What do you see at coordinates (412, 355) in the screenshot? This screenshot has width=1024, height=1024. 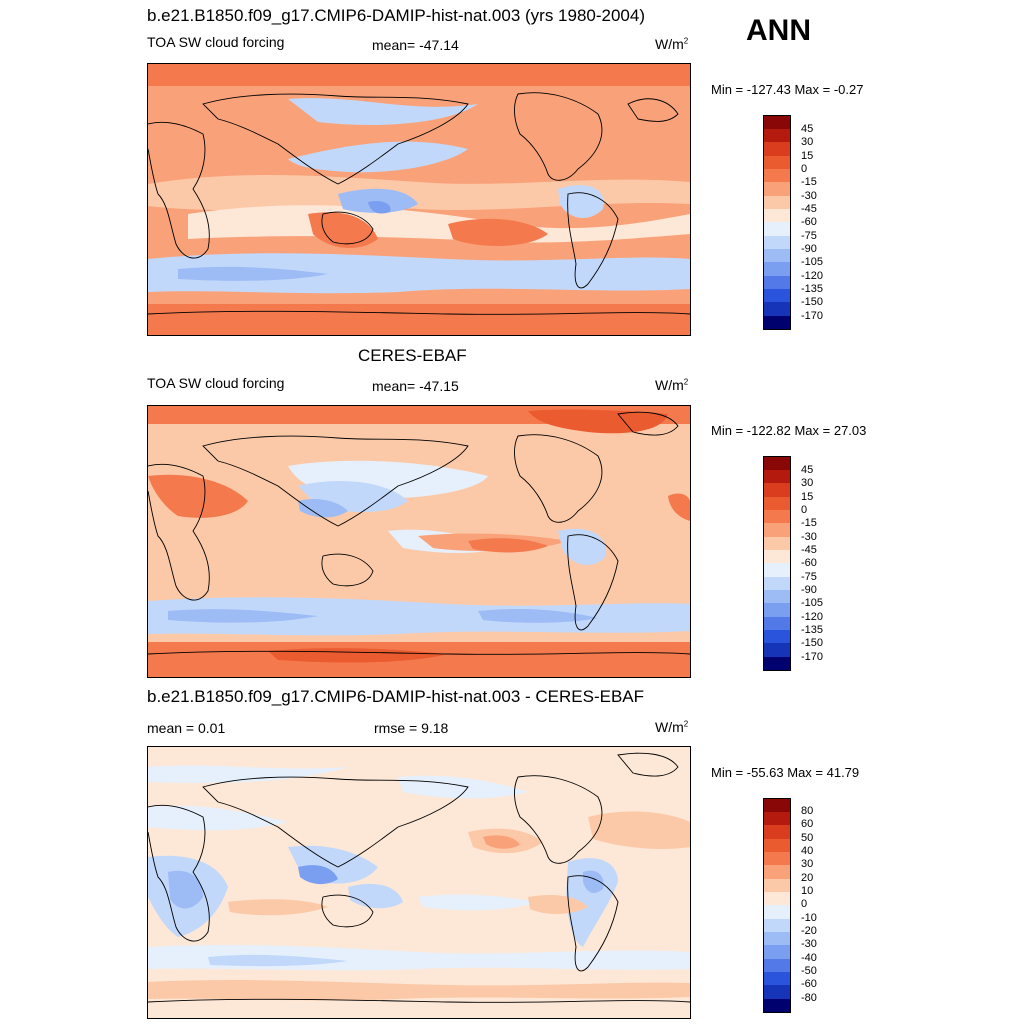 I see `panel-2-title: CERES-EBAF` at bounding box center [412, 355].